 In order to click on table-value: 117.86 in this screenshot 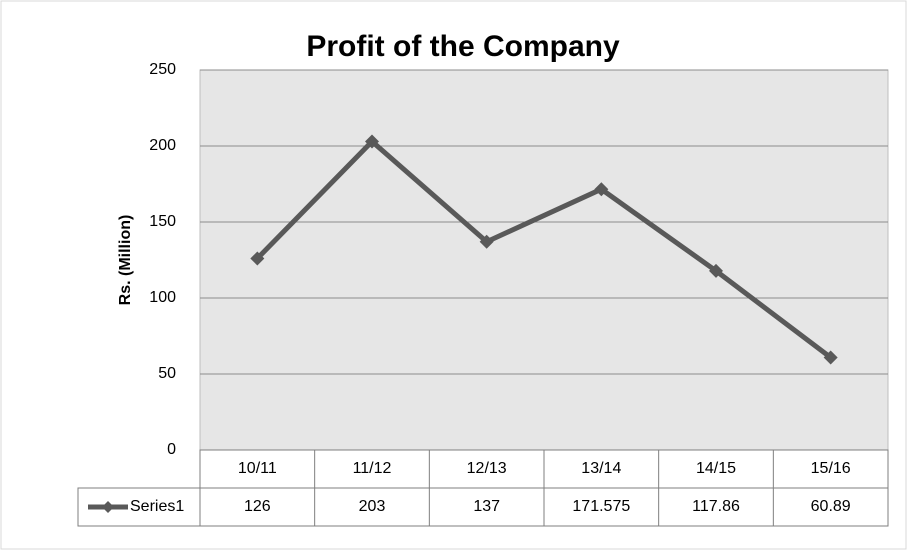, I will do `click(716, 506)`.